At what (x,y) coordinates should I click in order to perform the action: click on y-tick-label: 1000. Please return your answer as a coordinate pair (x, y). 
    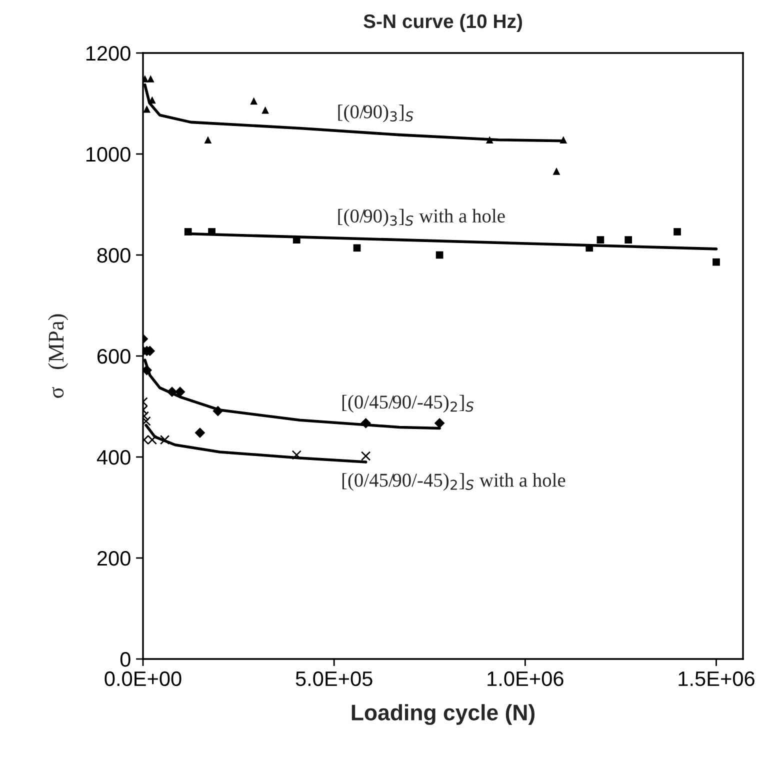
    Looking at the image, I should click on (108, 154).